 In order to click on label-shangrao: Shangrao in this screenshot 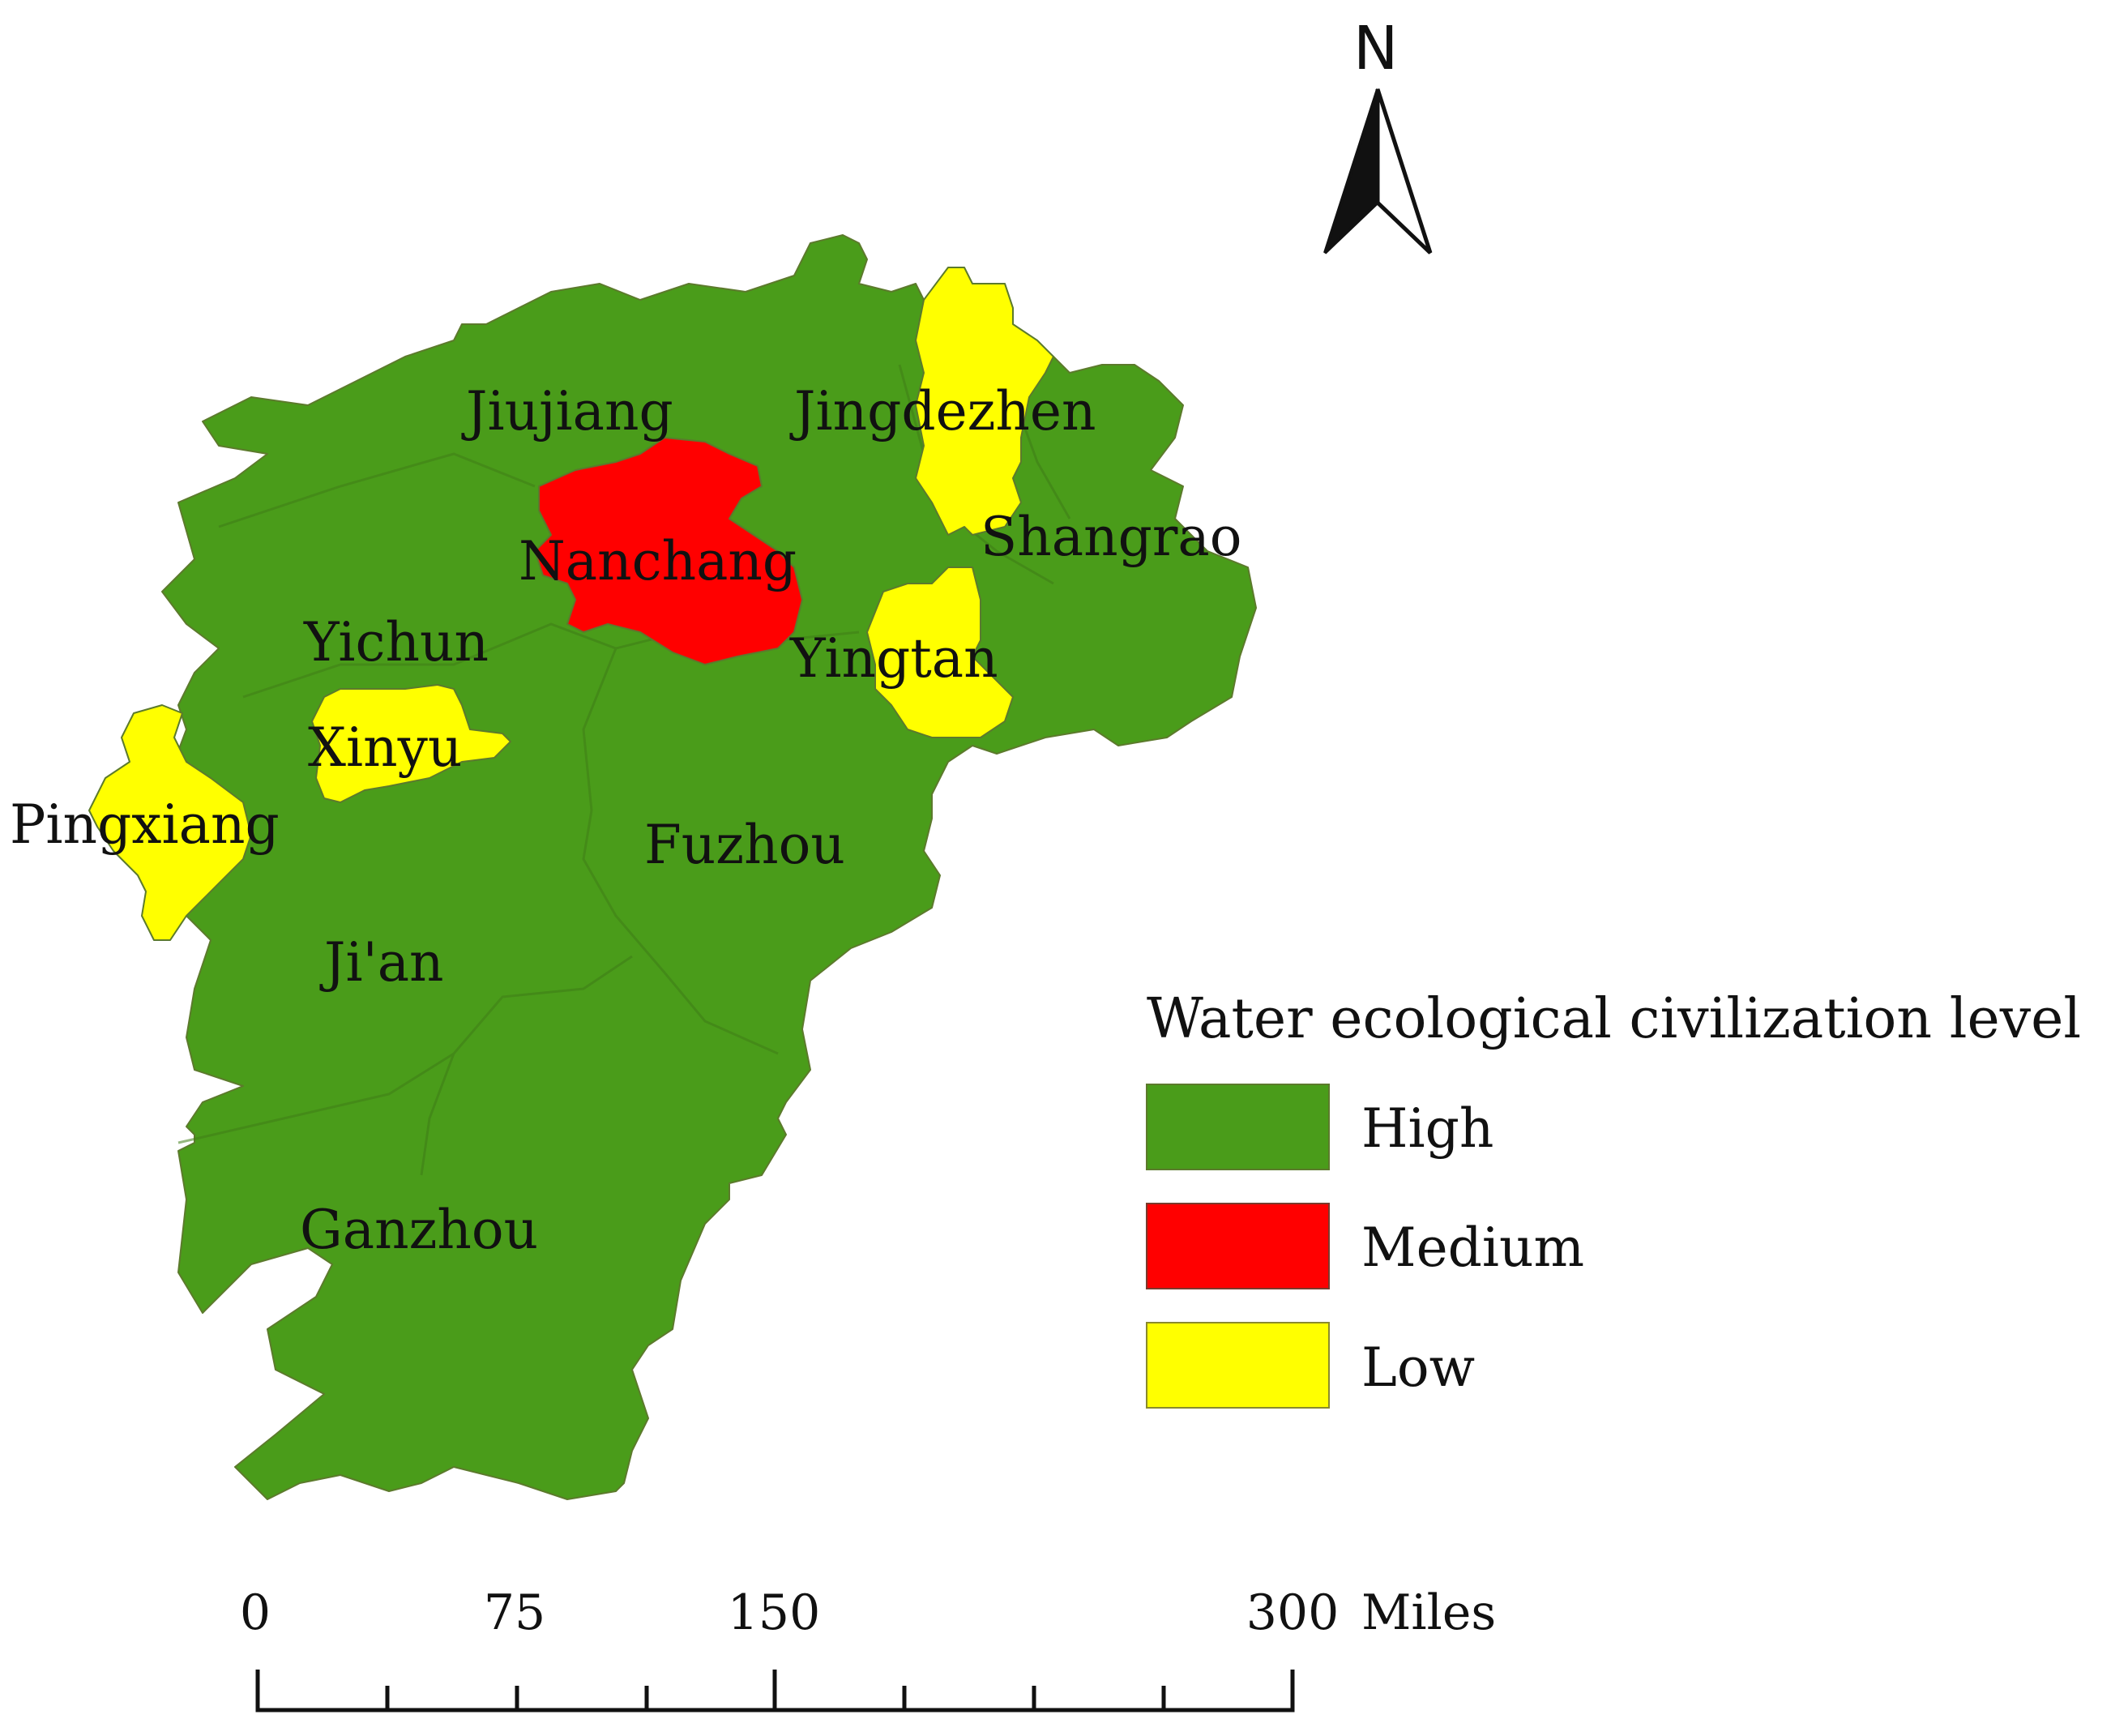, I will do `click(1111, 537)`.